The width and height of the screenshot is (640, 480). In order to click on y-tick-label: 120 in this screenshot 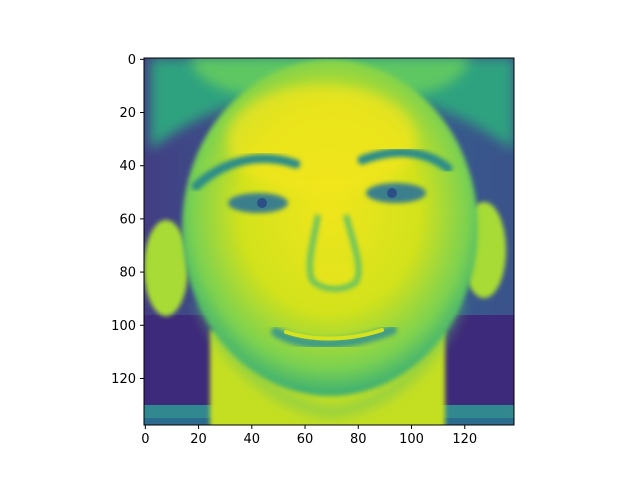, I will do `click(123, 379)`.